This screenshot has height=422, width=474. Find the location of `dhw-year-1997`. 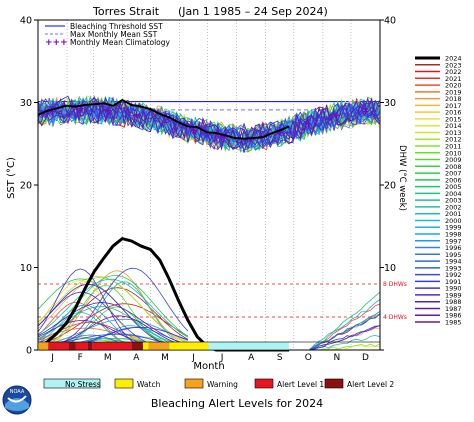

dhw-year-1997 is located at coordinates (113, 332).